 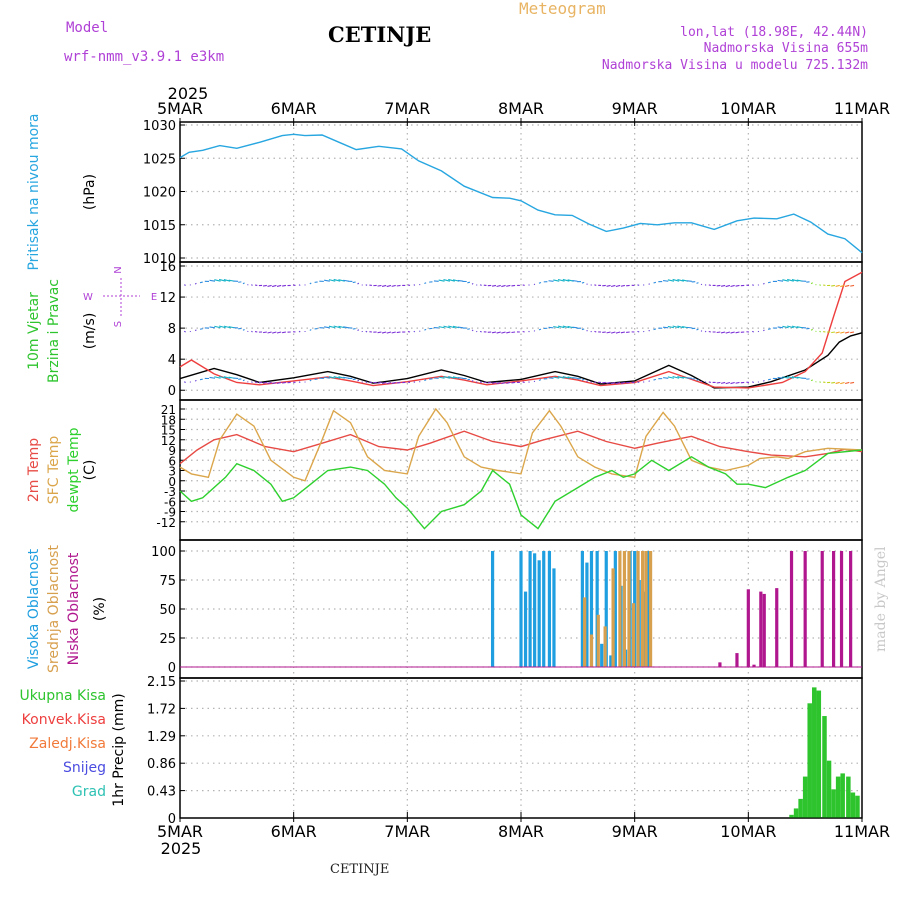 What do you see at coordinates (841, 609) in the screenshot?
I see `bar-niska-oblacnost` at bounding box center [841, 609].